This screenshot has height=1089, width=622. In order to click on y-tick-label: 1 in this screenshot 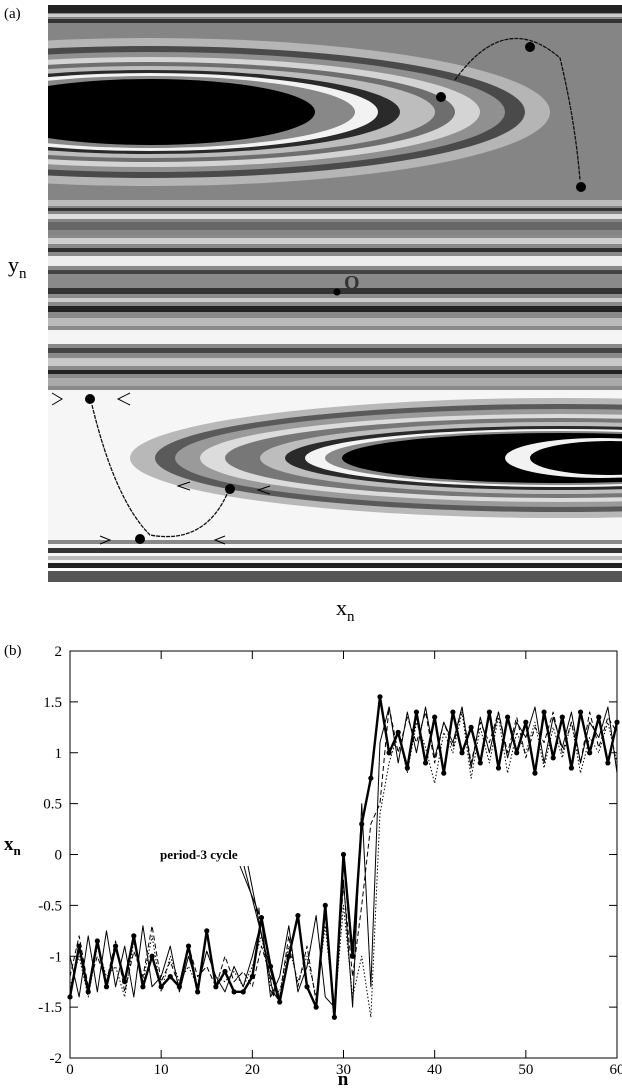, I will do `click(59, 754)`.